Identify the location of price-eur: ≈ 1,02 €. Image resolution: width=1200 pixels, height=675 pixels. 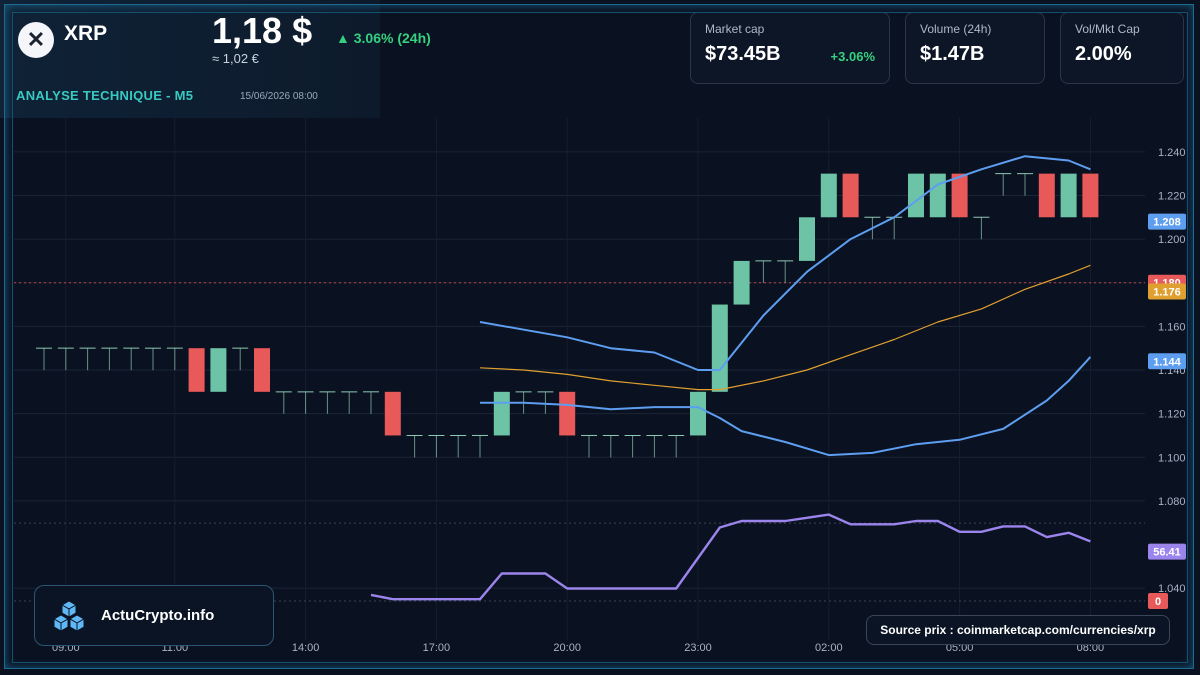
(235, 58).